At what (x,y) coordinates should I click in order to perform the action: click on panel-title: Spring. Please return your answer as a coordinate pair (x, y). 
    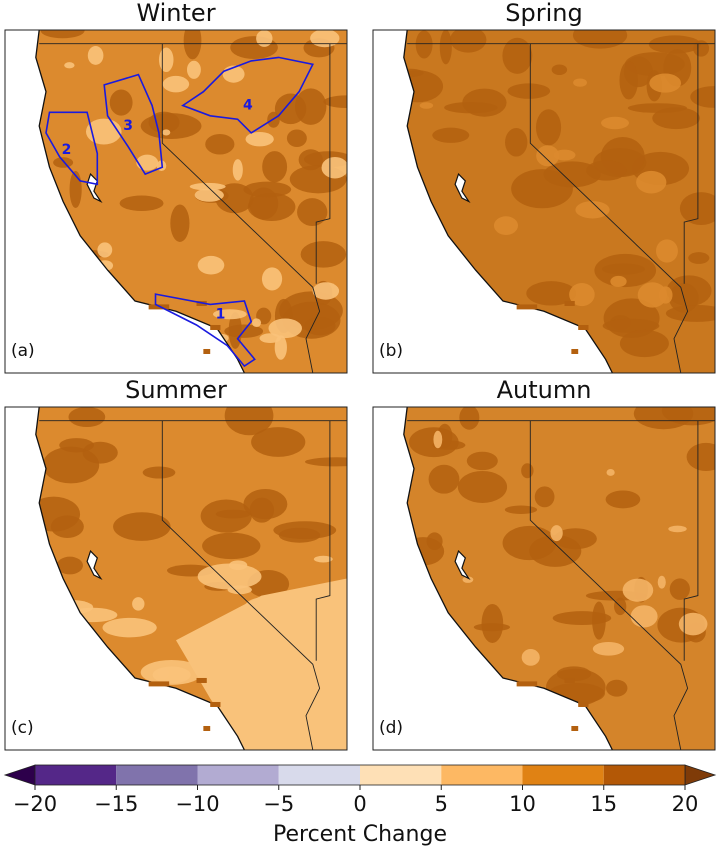
    Looking at the image, I should click on (543, 13).